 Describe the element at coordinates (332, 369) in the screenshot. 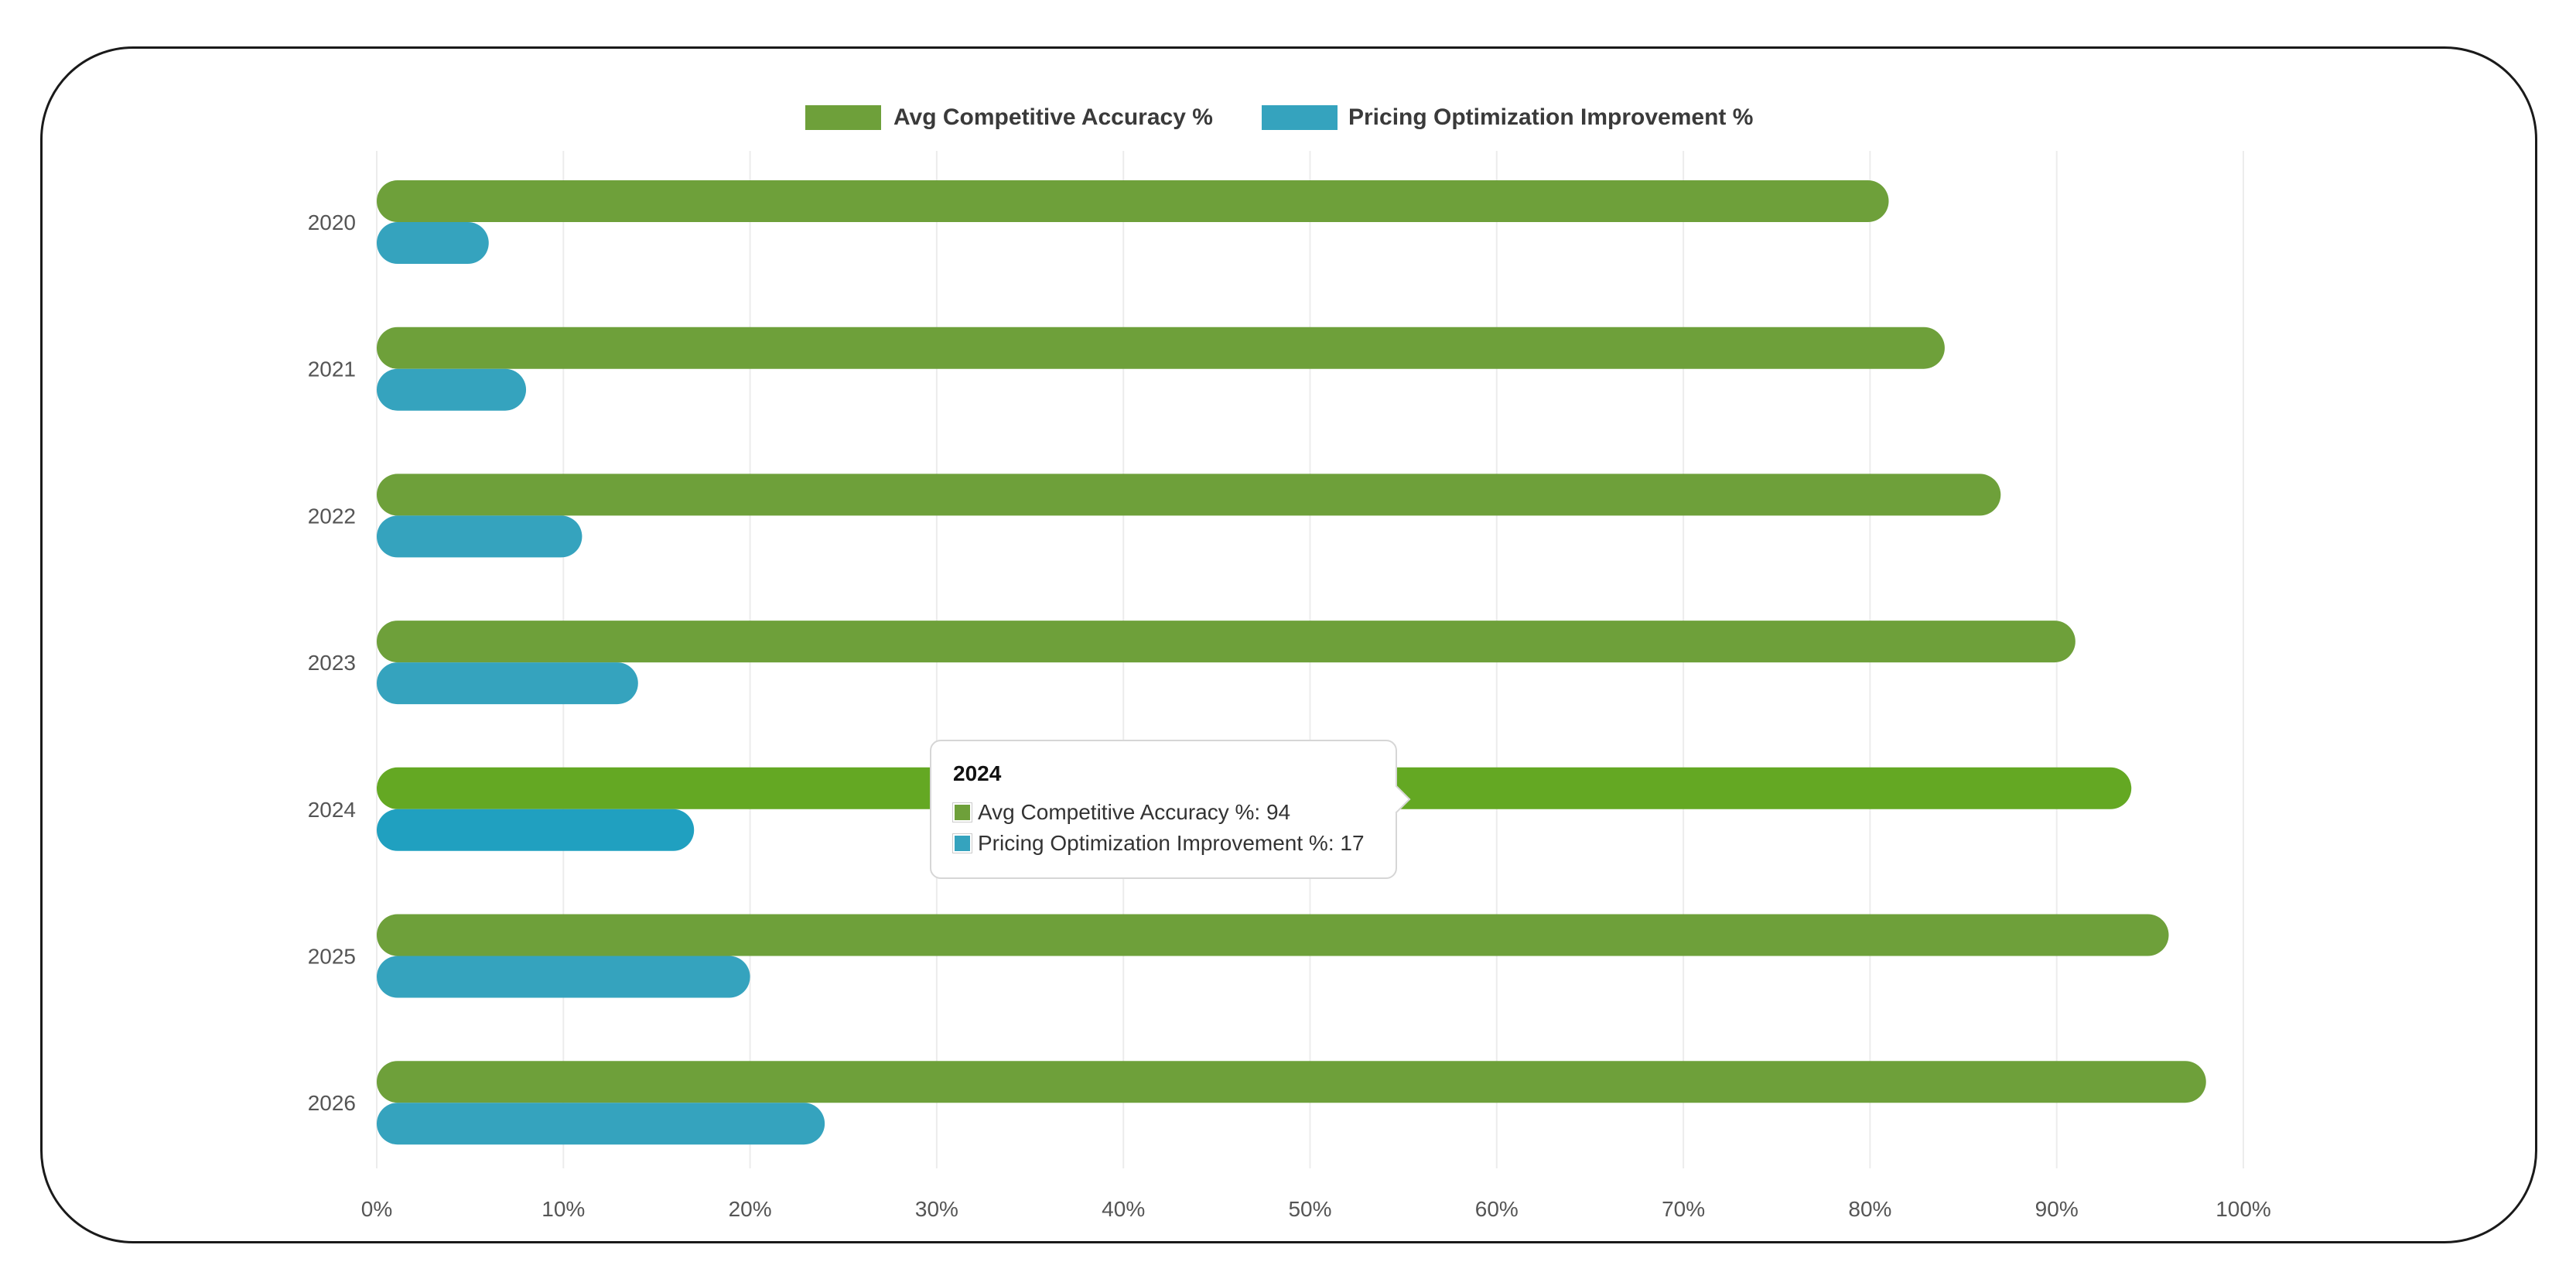

I see `y-tick-label: 2021` at that location.